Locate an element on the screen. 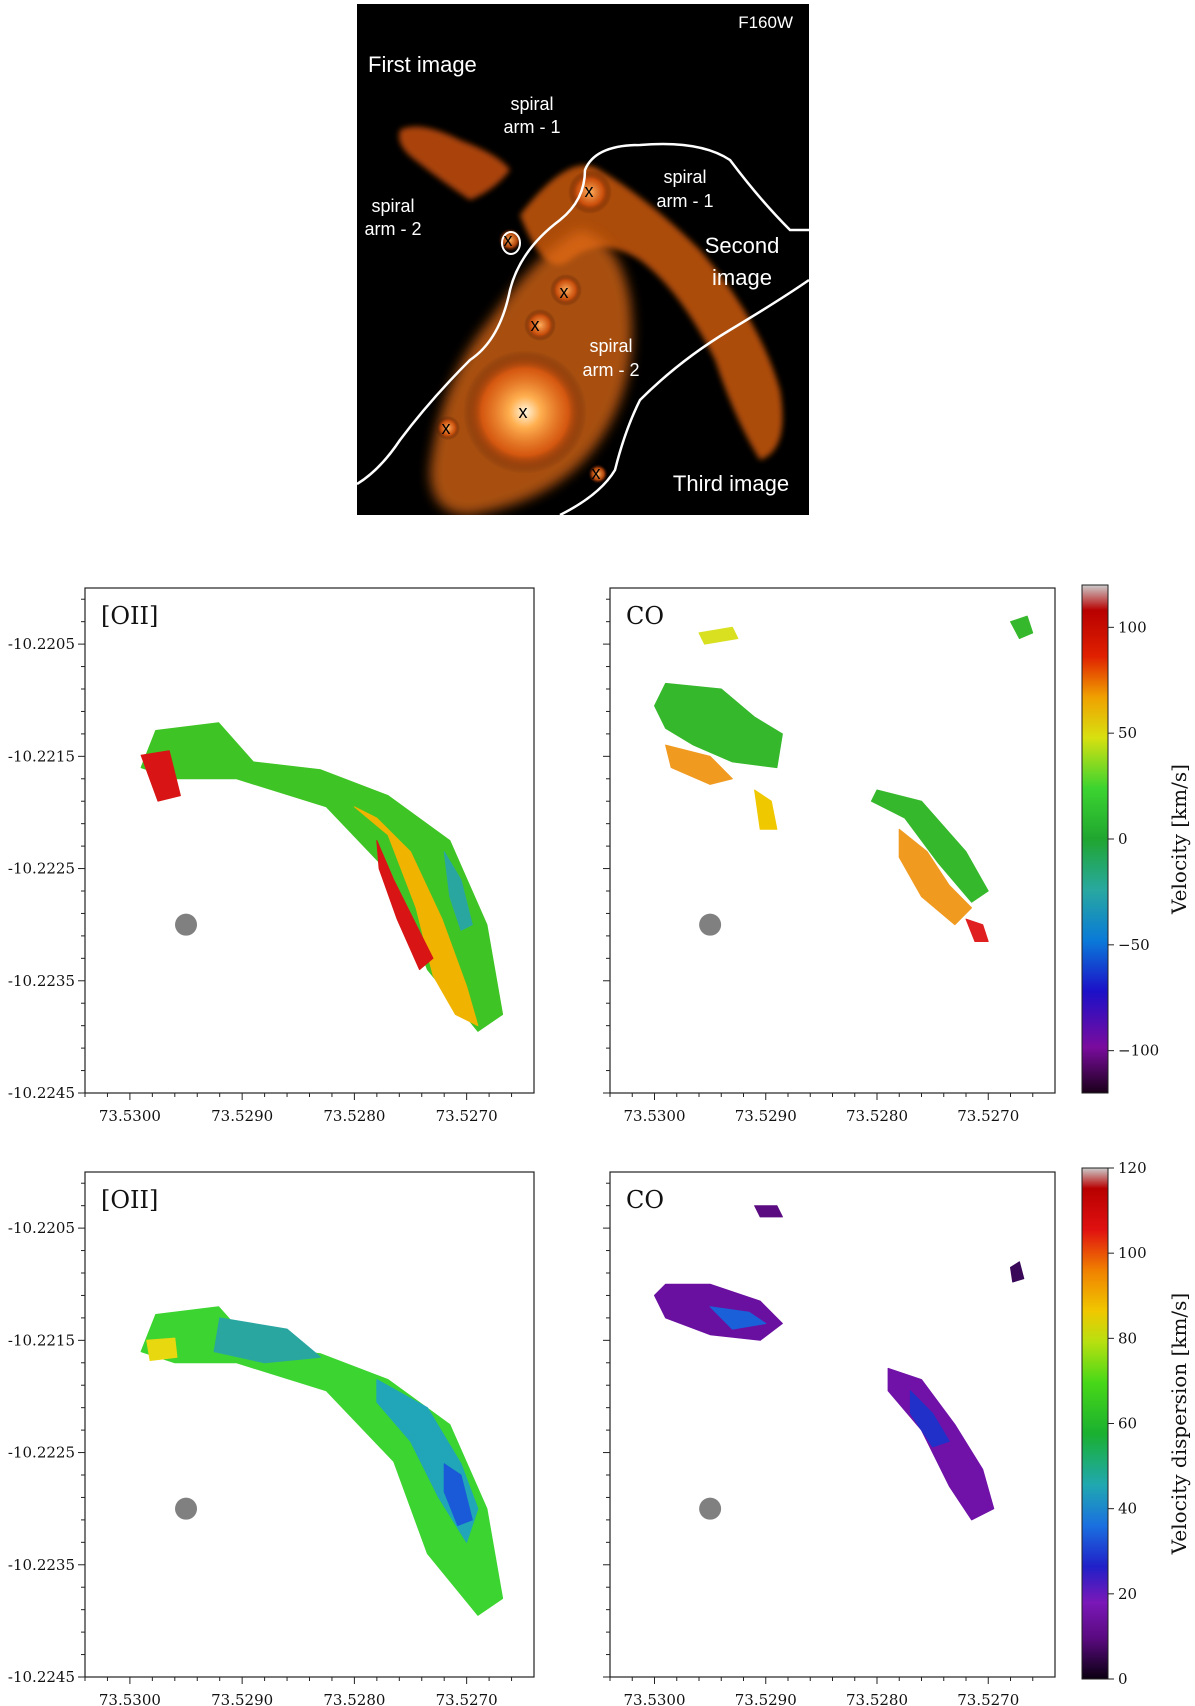 This screenshot has width=1195, height=1706. filter-label: F160W is located at coordinates (765, 22).